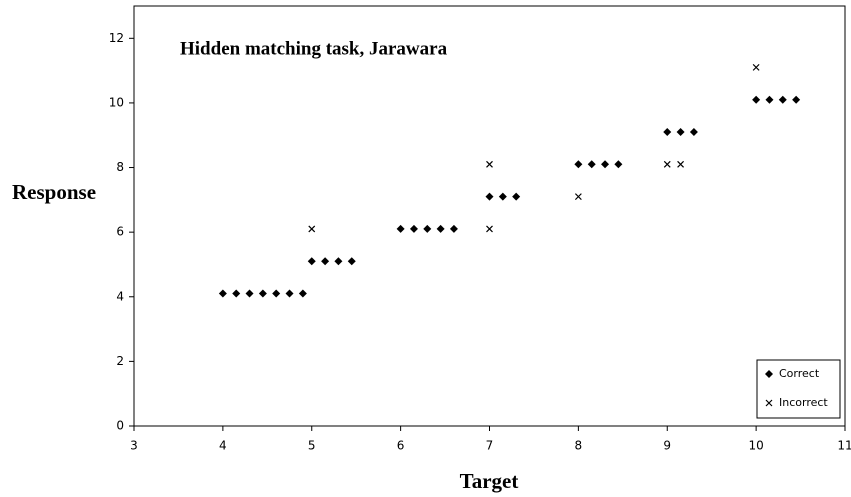 This screenshot has width=851, height=497. Describe the element at coordinates (489, 481) in the screenshot. I see `x-axis-label: Target` at that location.